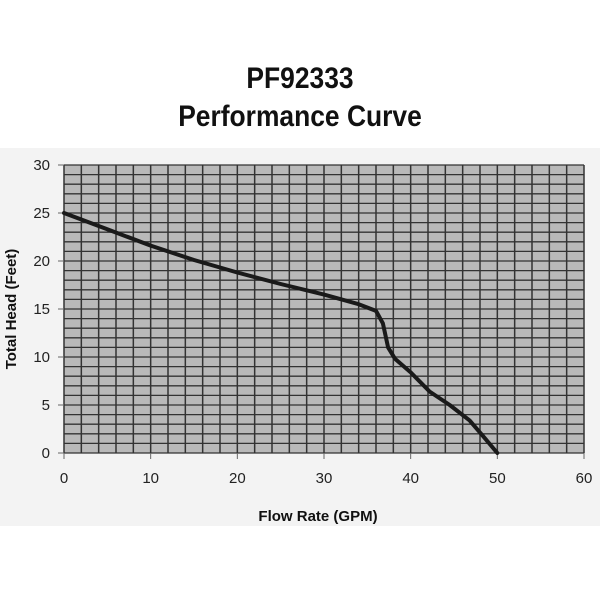  What do you see at coordinates (46, 405) in the screenshot?
I see `y-tick-label: 5` at bounding box center [46, 405].